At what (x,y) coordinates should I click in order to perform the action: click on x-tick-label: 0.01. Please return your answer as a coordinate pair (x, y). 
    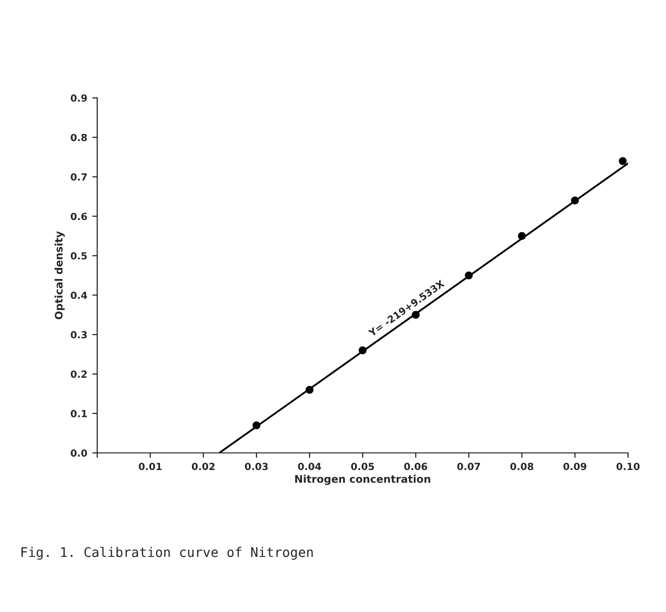
    Looking at the image, I should click on (150, 466).